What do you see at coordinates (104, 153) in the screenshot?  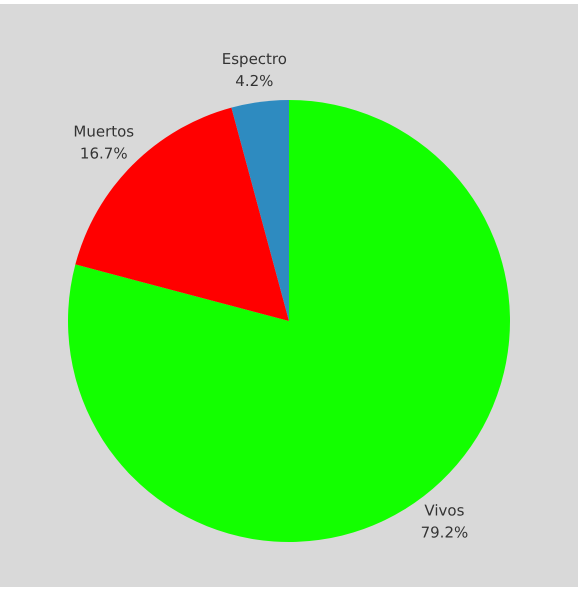 I see `data-label: 16.7%` at bounding box center [104, 153].